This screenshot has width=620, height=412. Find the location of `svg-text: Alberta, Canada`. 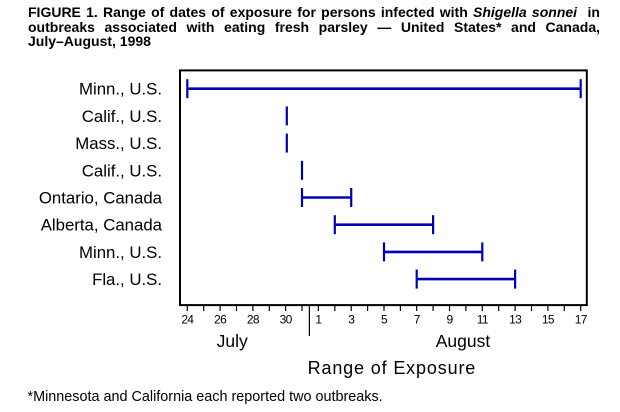

svg-text: Alberta, Canada is located at coordinates (102, 225).